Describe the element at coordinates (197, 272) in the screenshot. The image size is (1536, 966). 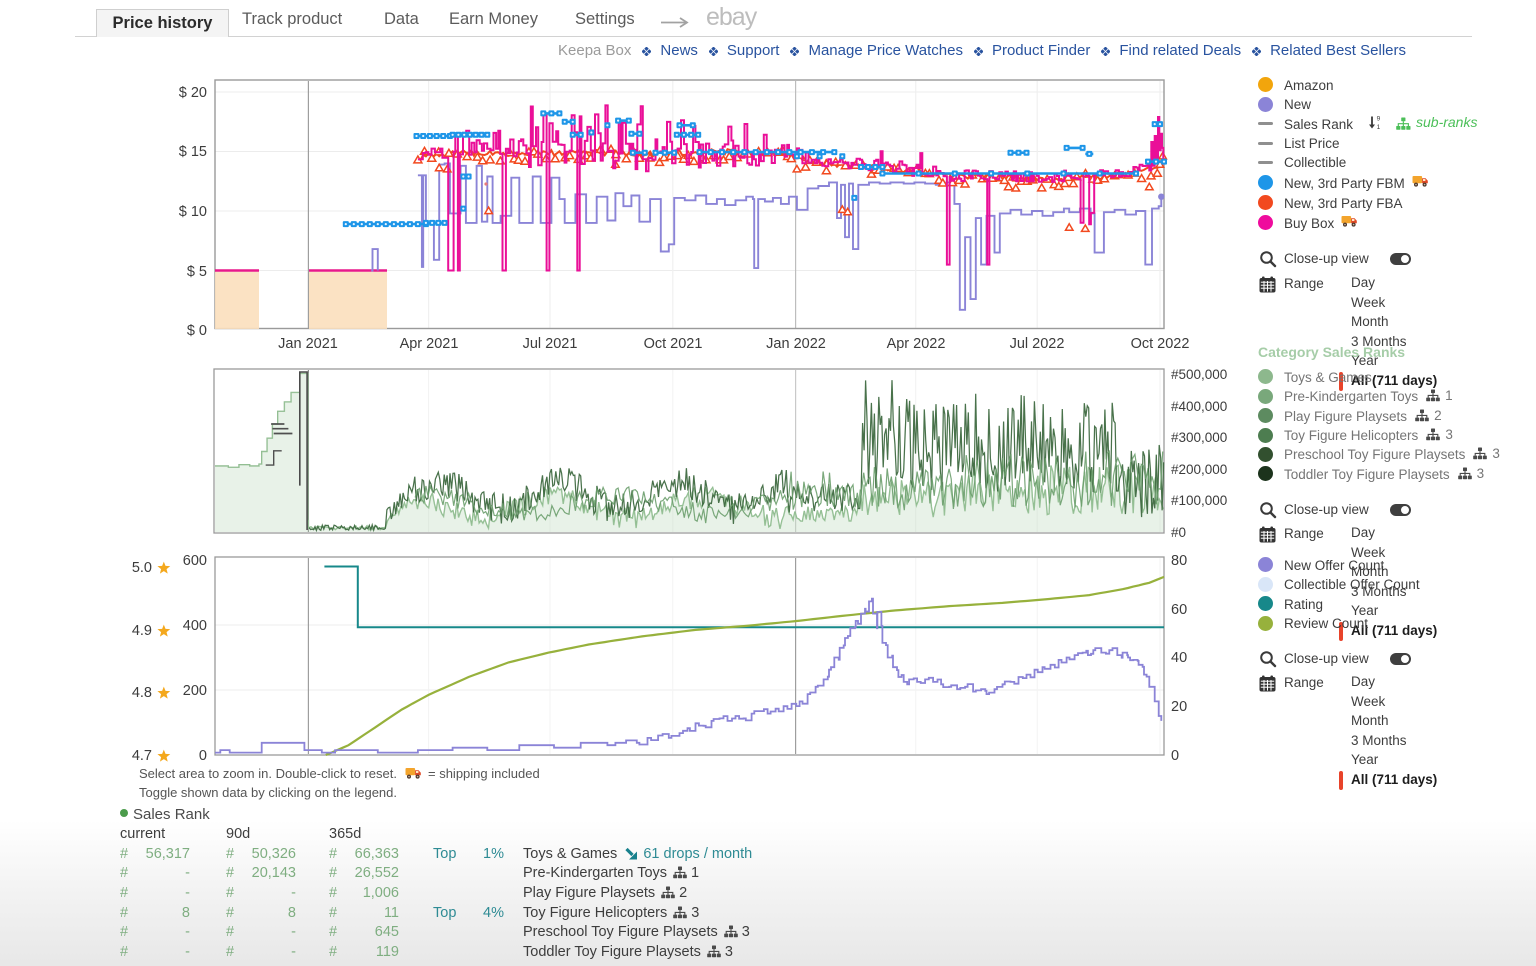
I see `svg-text: $ 5` at that location.